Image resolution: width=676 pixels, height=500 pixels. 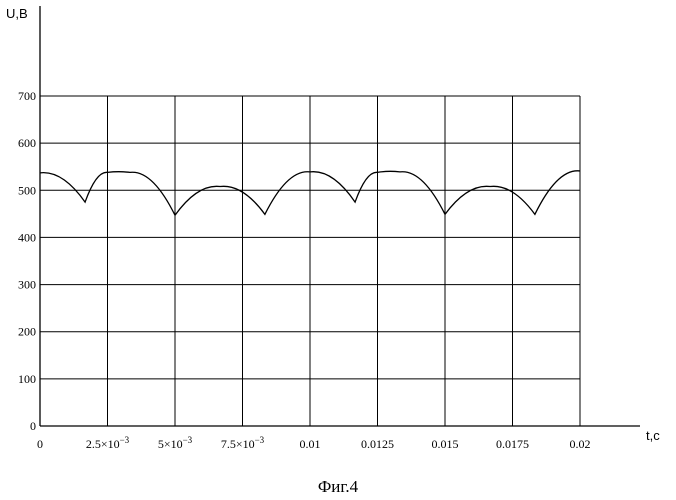 What do you see at coordinates (27, 332) in the screenshot?
I see `y-tick-label-2: 200` at bounding box center [27, 332].